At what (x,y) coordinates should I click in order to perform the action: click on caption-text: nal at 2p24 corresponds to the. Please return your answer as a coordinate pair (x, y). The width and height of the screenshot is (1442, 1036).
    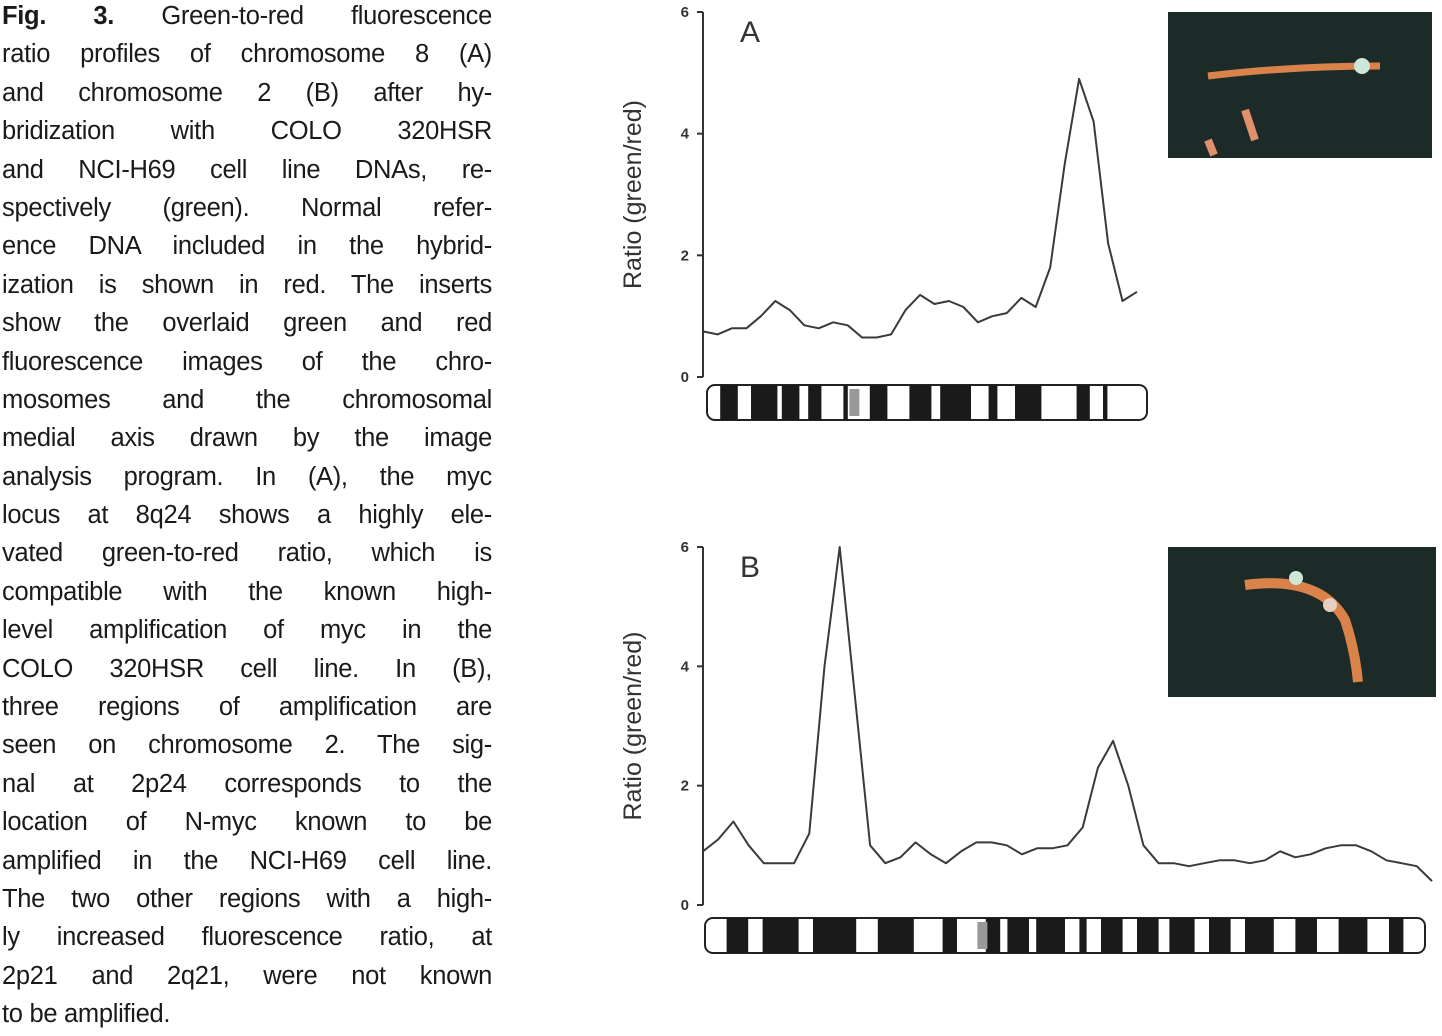
    Looking at the image, I should click on (247, 783).